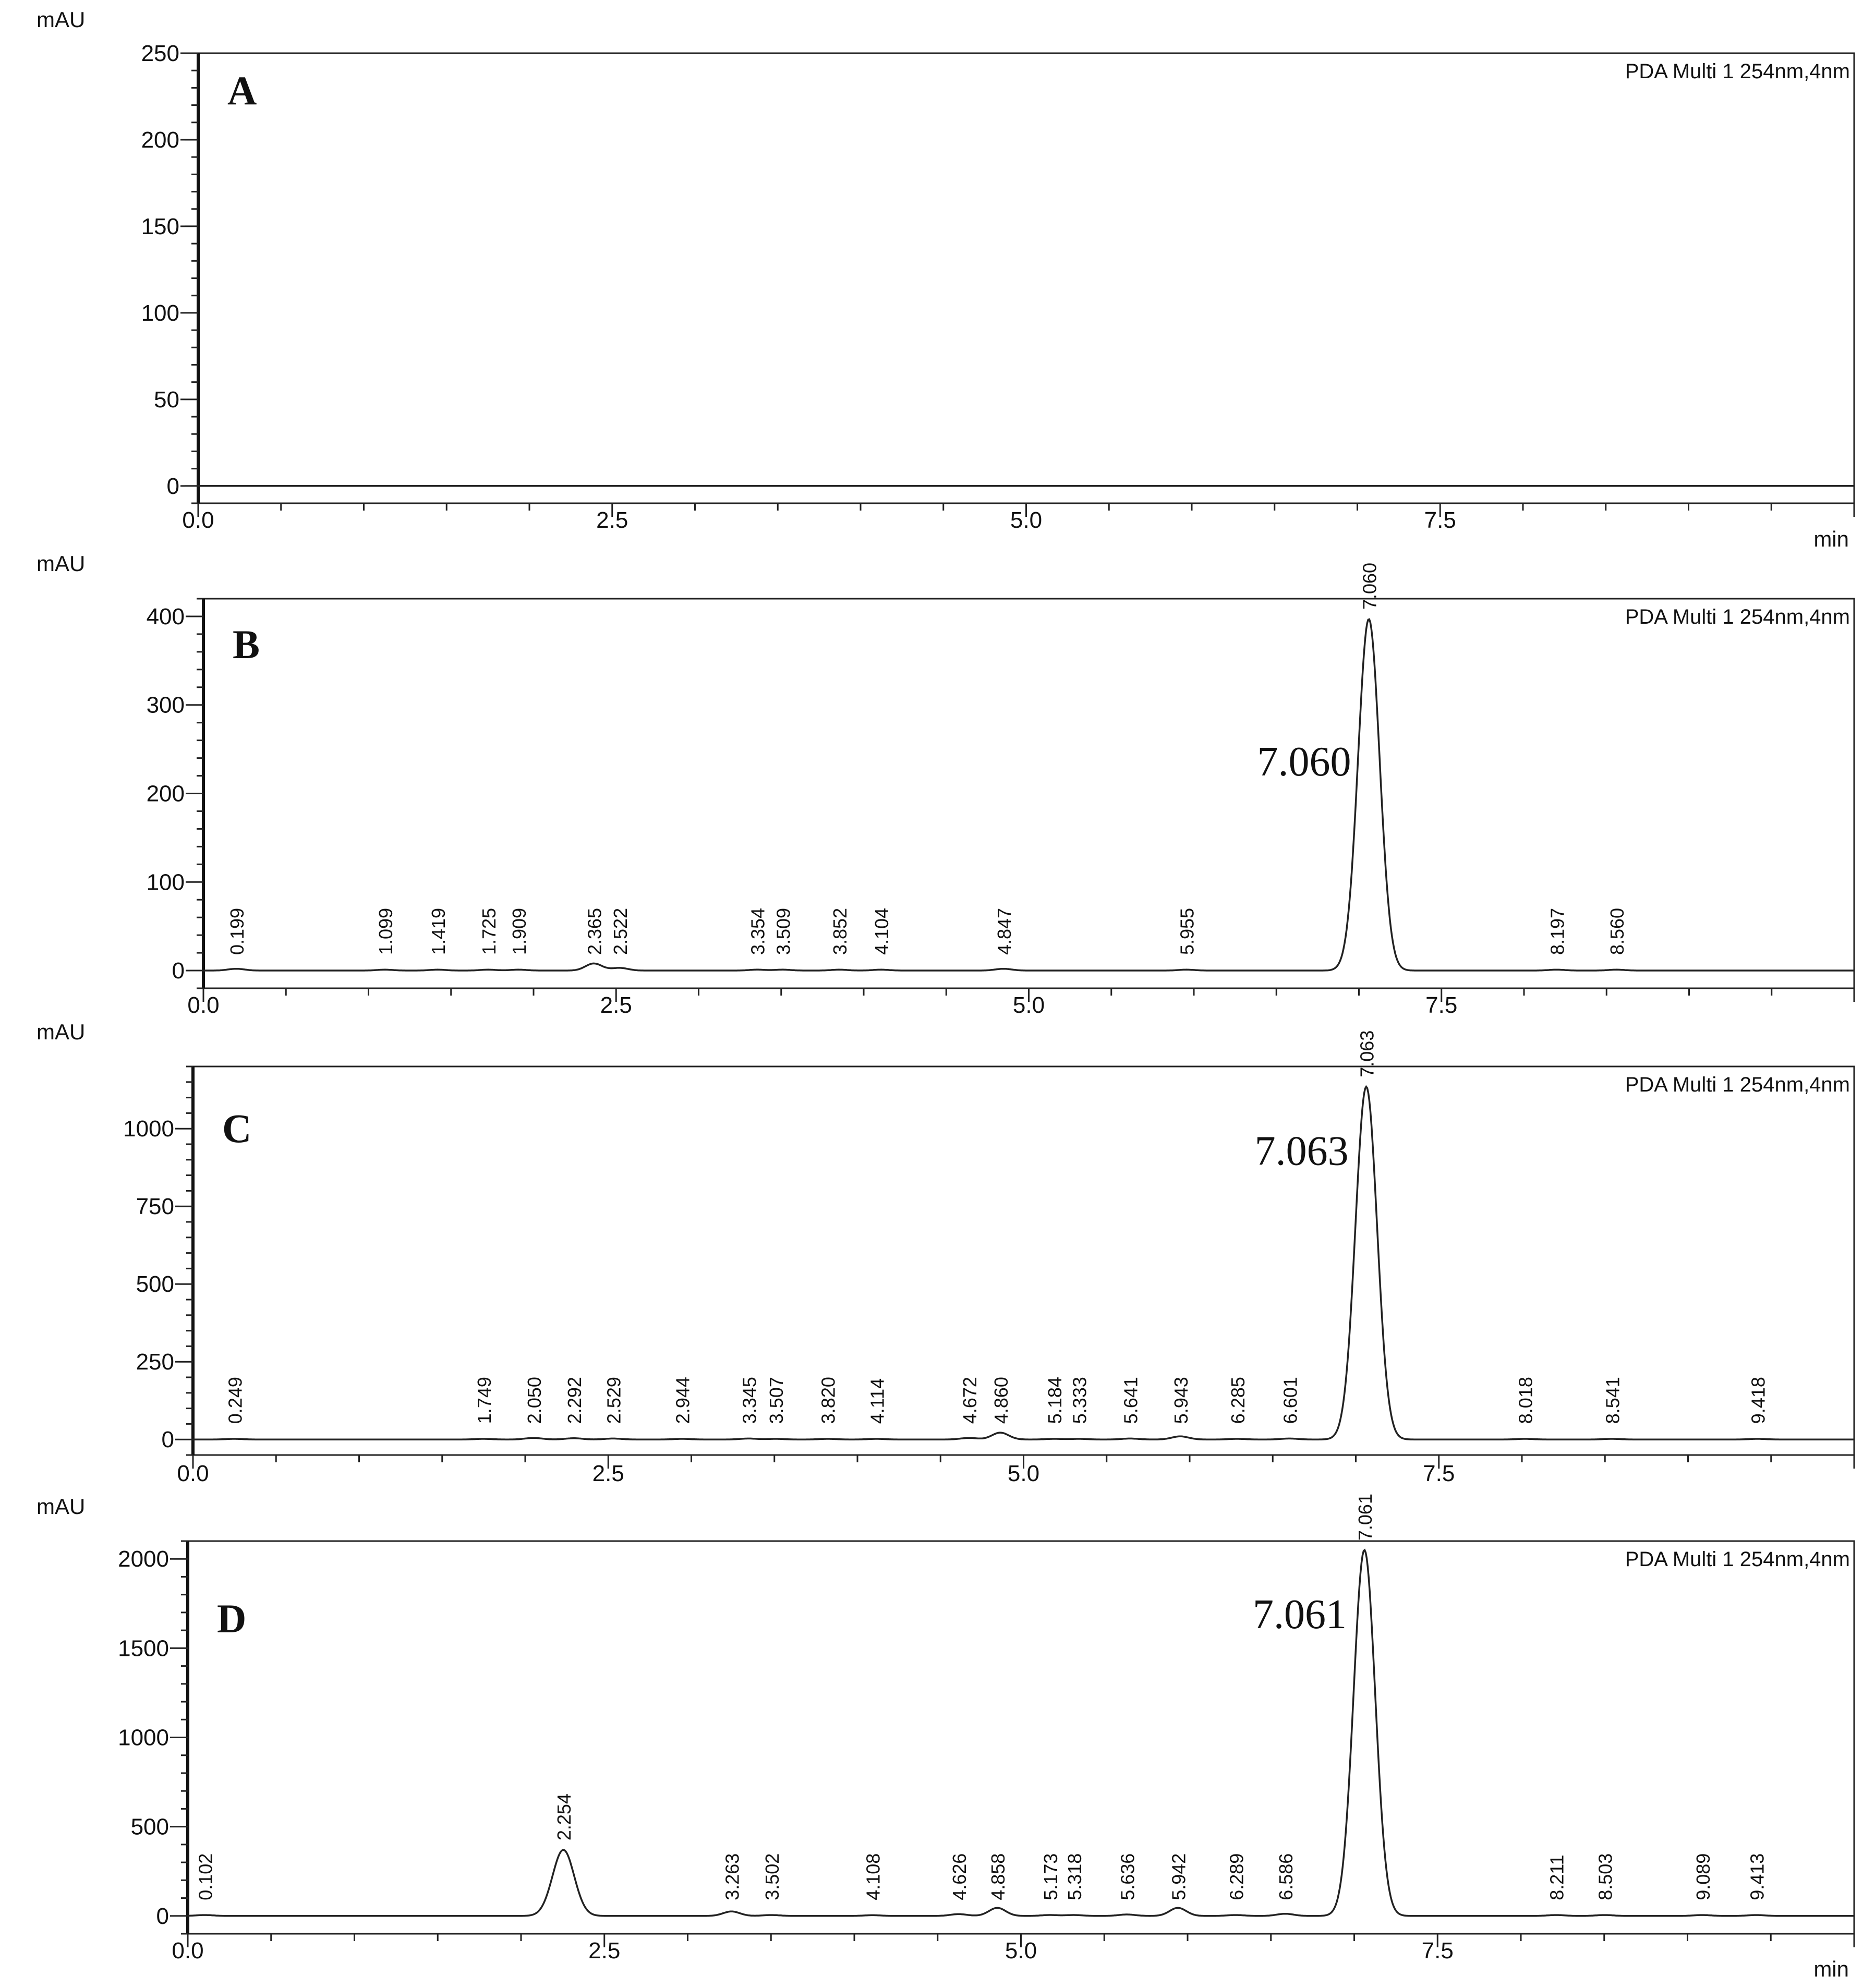 Image resolution: width=1875 pixels, height=1988 pixels. Describe the element at coordinates (166, 400) in the screenshot. I see `y-tick-label: 50` at that location.